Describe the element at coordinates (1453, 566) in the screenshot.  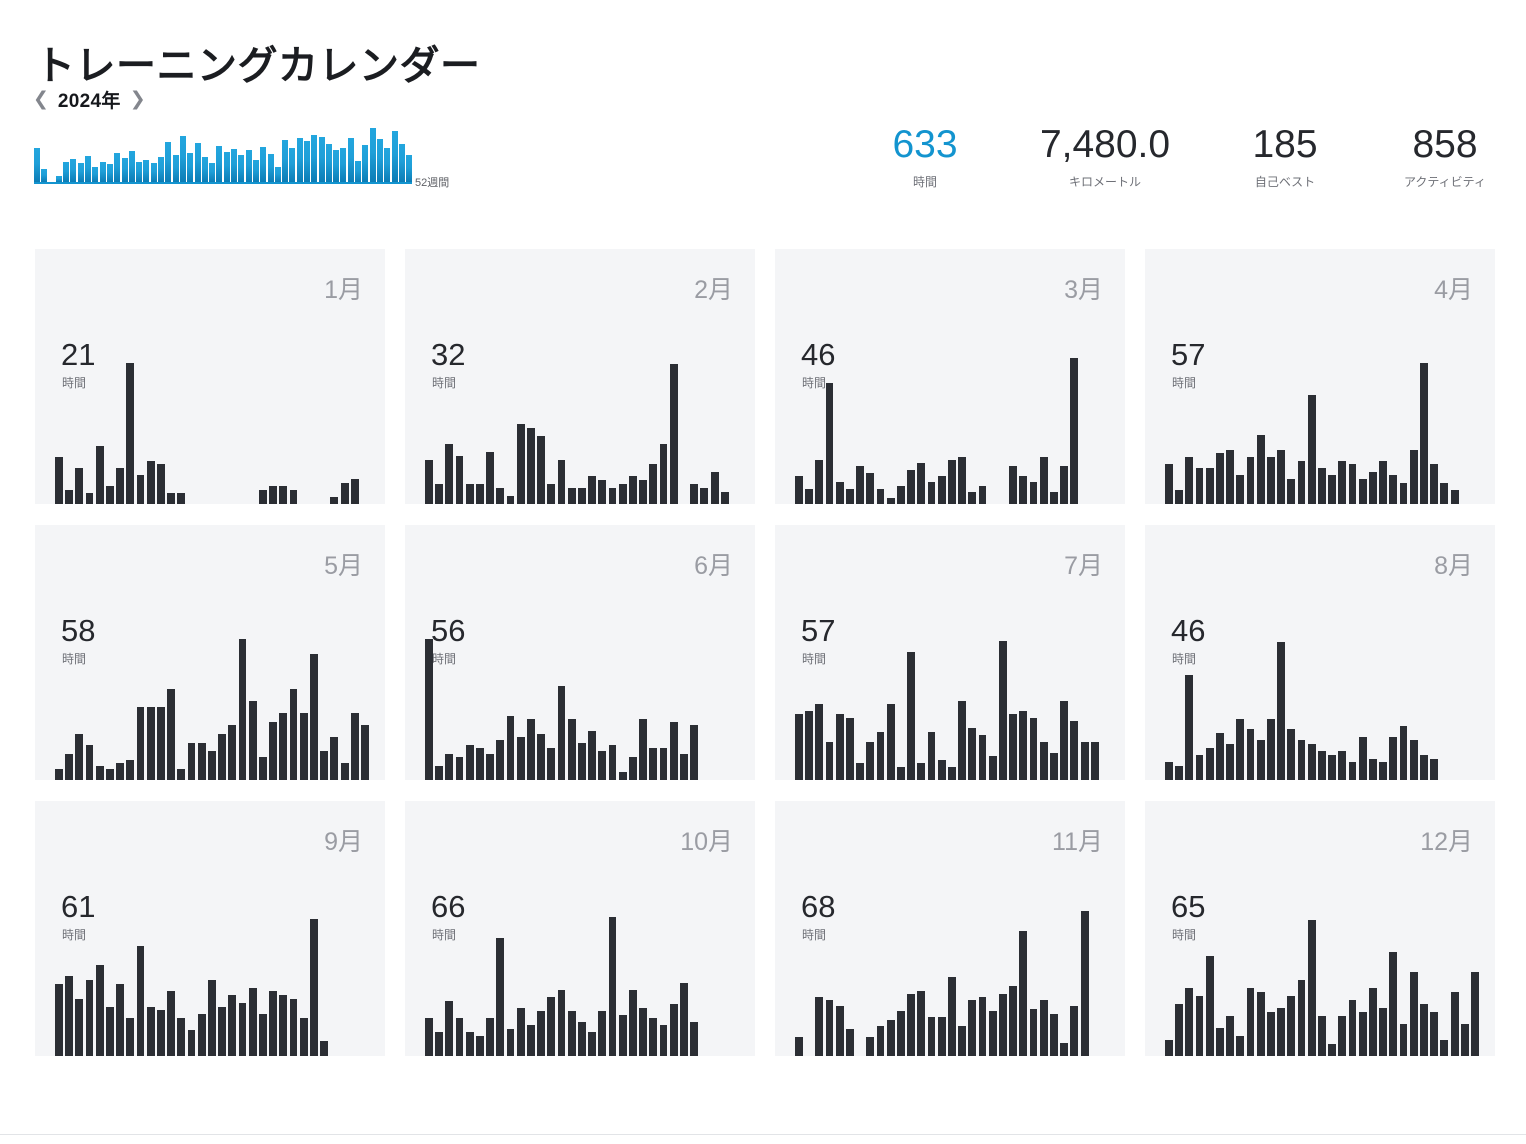
I see `month-name: 8月` at that location.